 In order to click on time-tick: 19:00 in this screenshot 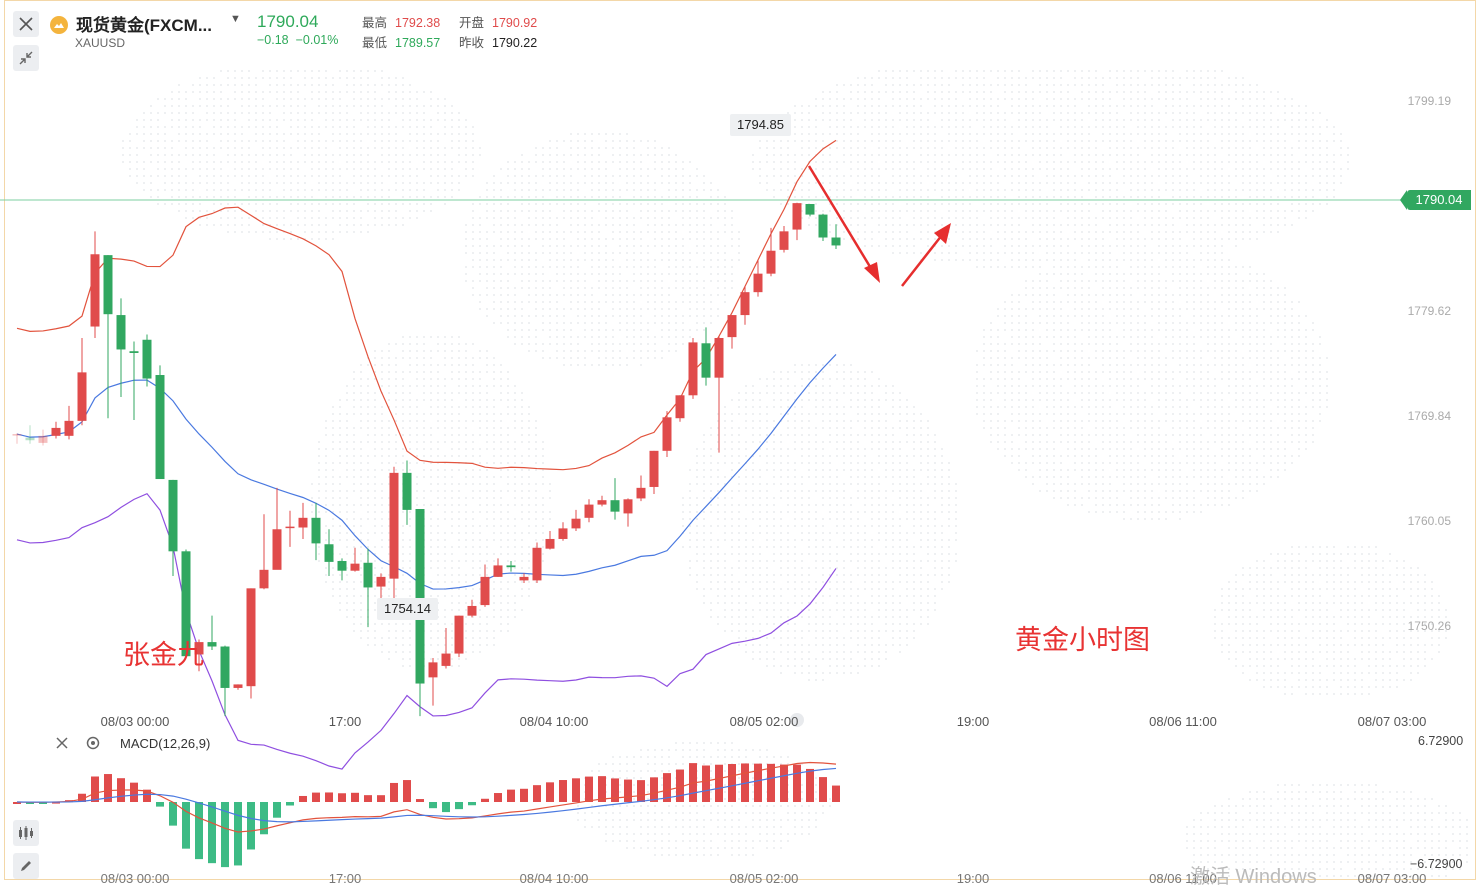, I will do `click(973, 721)`.